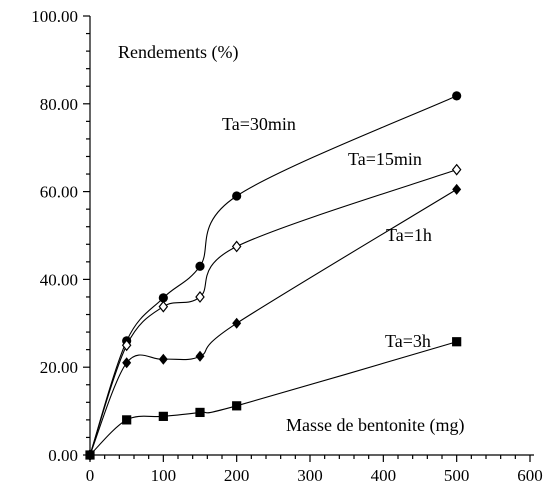 Image resolution: width=546 pixels, height=500 pixels. I want to click on y-tick-label: 20.00, so click(59, 367).